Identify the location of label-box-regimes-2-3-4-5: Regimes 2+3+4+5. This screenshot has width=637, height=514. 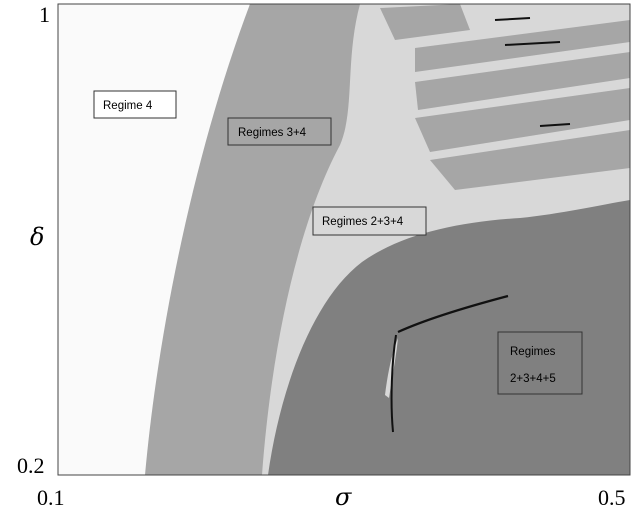
(540, 363).